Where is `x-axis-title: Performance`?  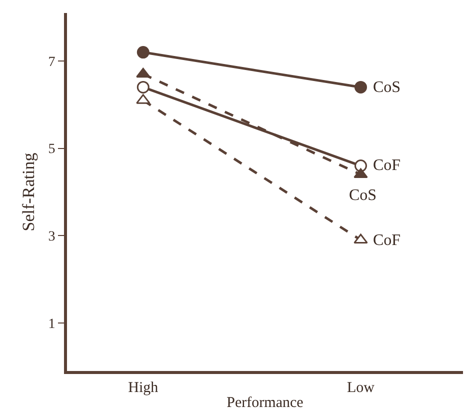
x-axis-title: Performance is located at coordinates (265, 403).